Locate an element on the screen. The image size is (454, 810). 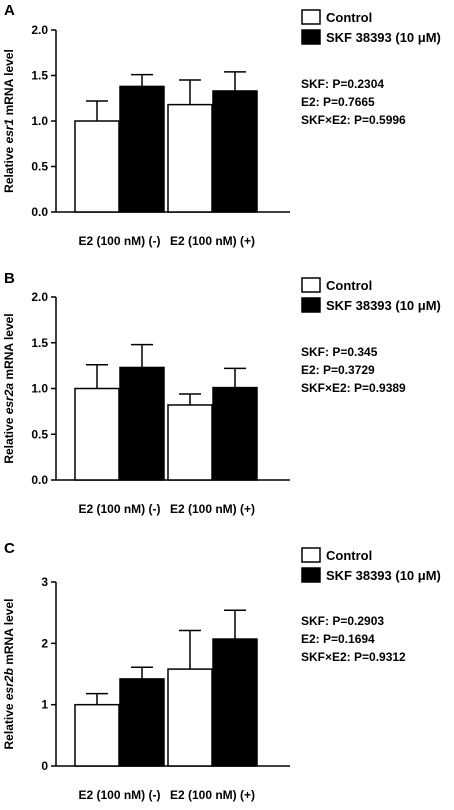
y-tick-label: 3 is located at coordinates (44, 582).